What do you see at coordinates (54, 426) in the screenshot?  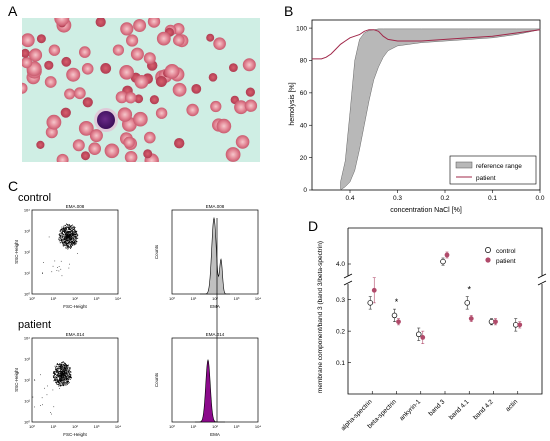 I see `x-tick-label: 10¹` at bounding box center [54, 426].